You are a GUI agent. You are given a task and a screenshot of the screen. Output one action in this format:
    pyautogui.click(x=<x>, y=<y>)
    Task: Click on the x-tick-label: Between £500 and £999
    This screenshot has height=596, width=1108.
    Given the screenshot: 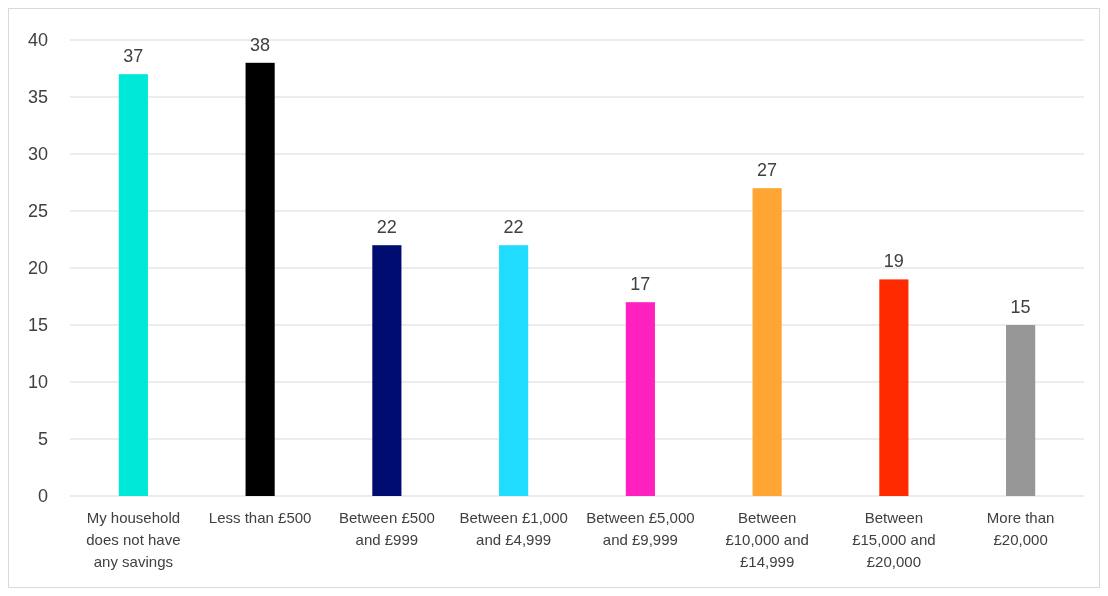 What is the action you would take?
    pyautogui.click(x=386, y=528)
    